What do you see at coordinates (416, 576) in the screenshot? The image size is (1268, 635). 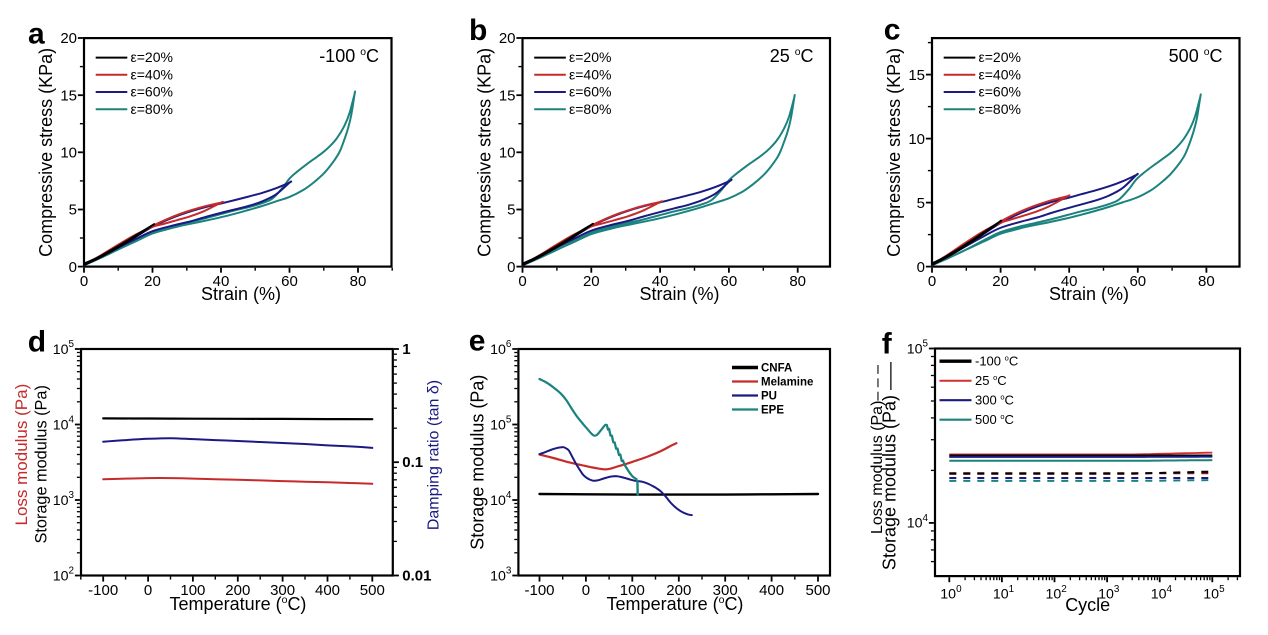 I see `svg-text: 0.01` at bounding box center [416, 576].